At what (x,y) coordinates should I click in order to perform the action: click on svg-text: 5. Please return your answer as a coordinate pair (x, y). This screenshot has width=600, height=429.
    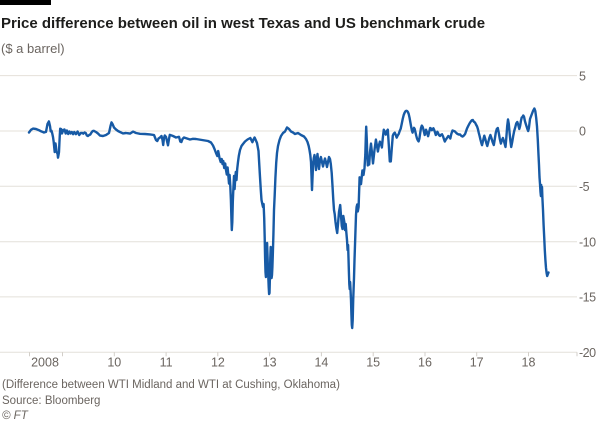
    Looking at the image, I should click on (582, 76).